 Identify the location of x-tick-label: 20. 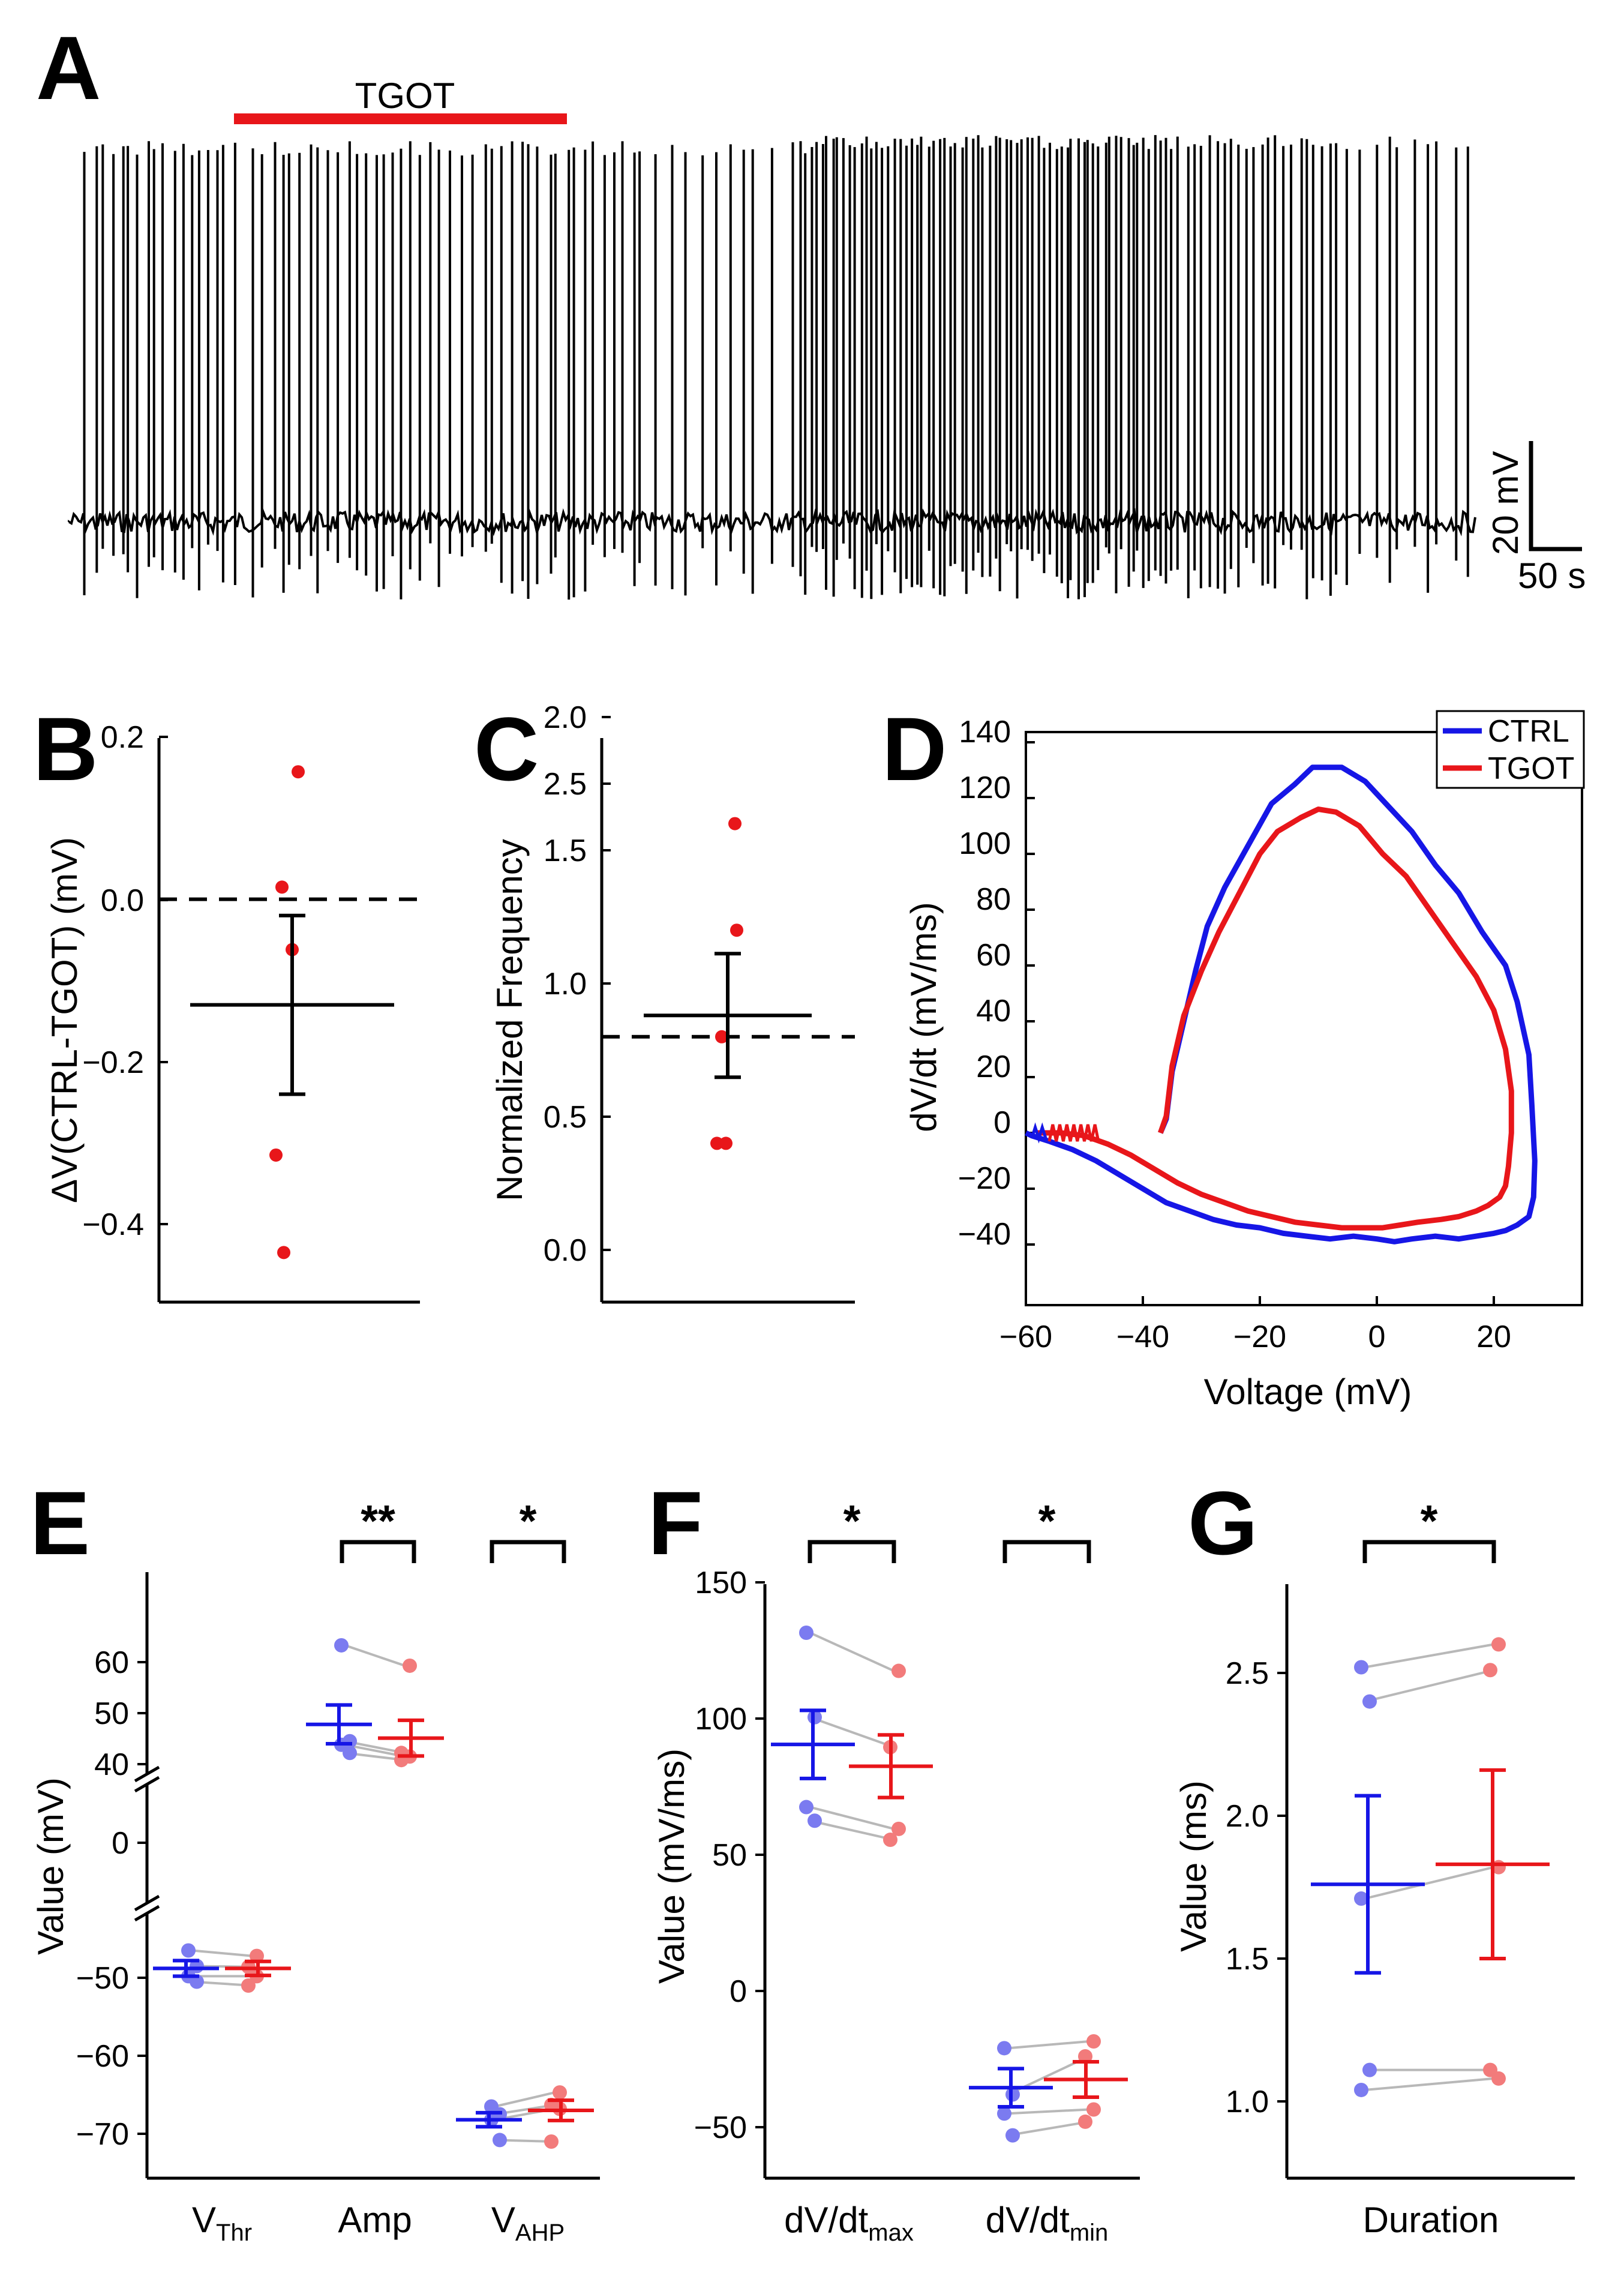
(1493, 1337).